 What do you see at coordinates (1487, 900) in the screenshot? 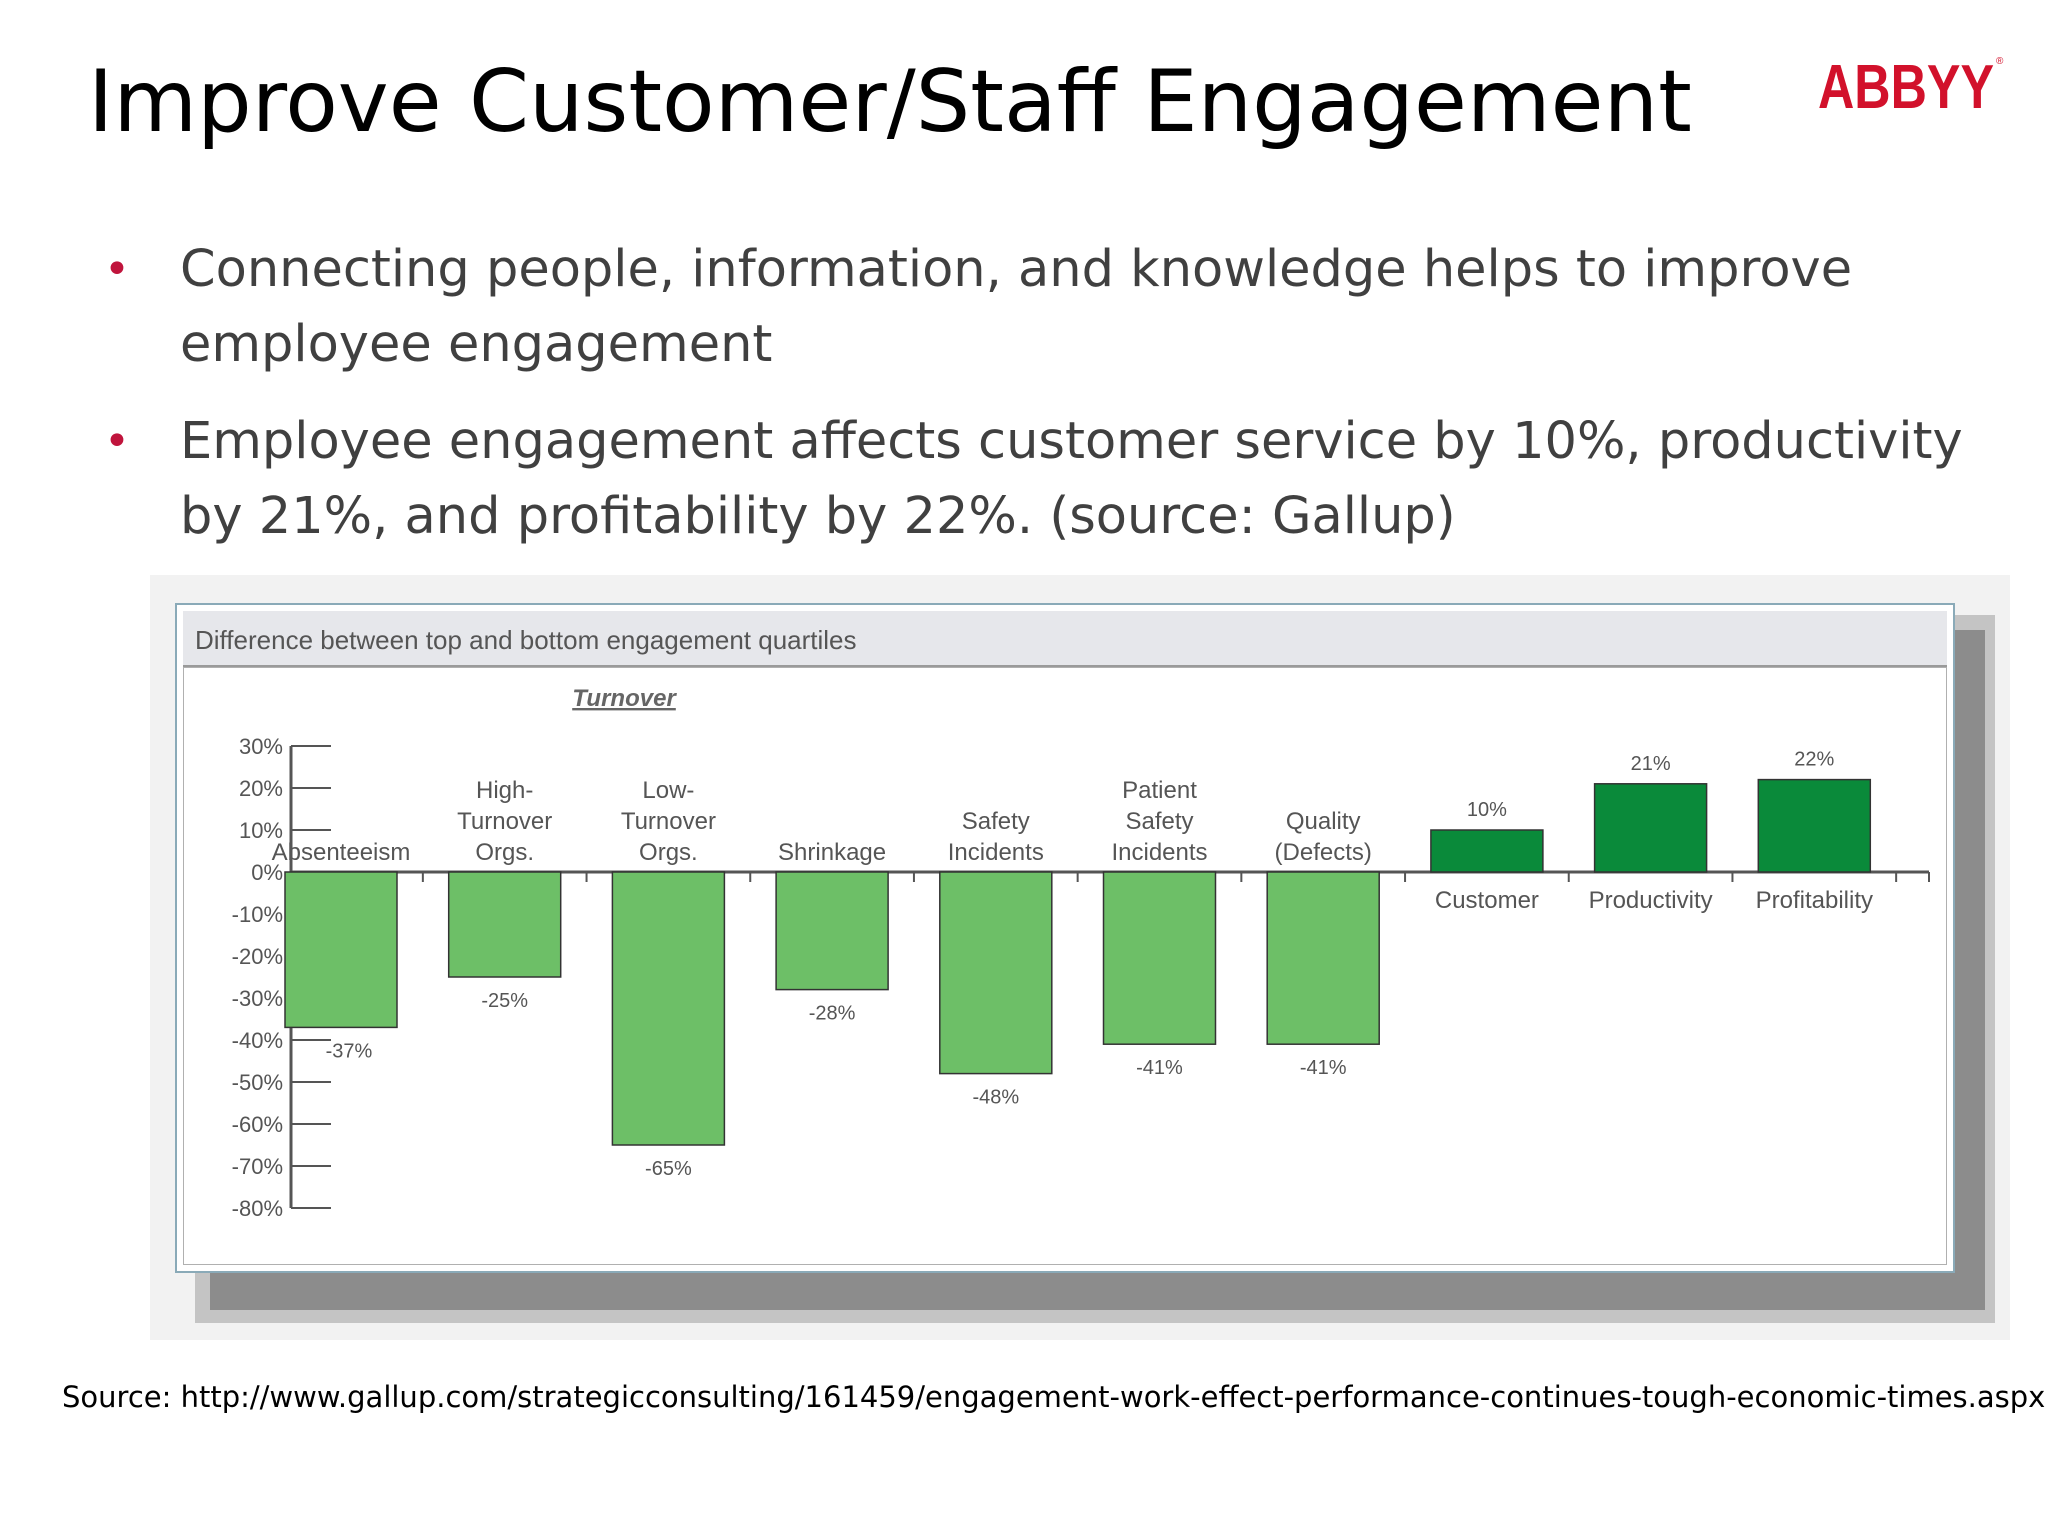
I see `category-label: Customer` at bounding box center [1487, 900].